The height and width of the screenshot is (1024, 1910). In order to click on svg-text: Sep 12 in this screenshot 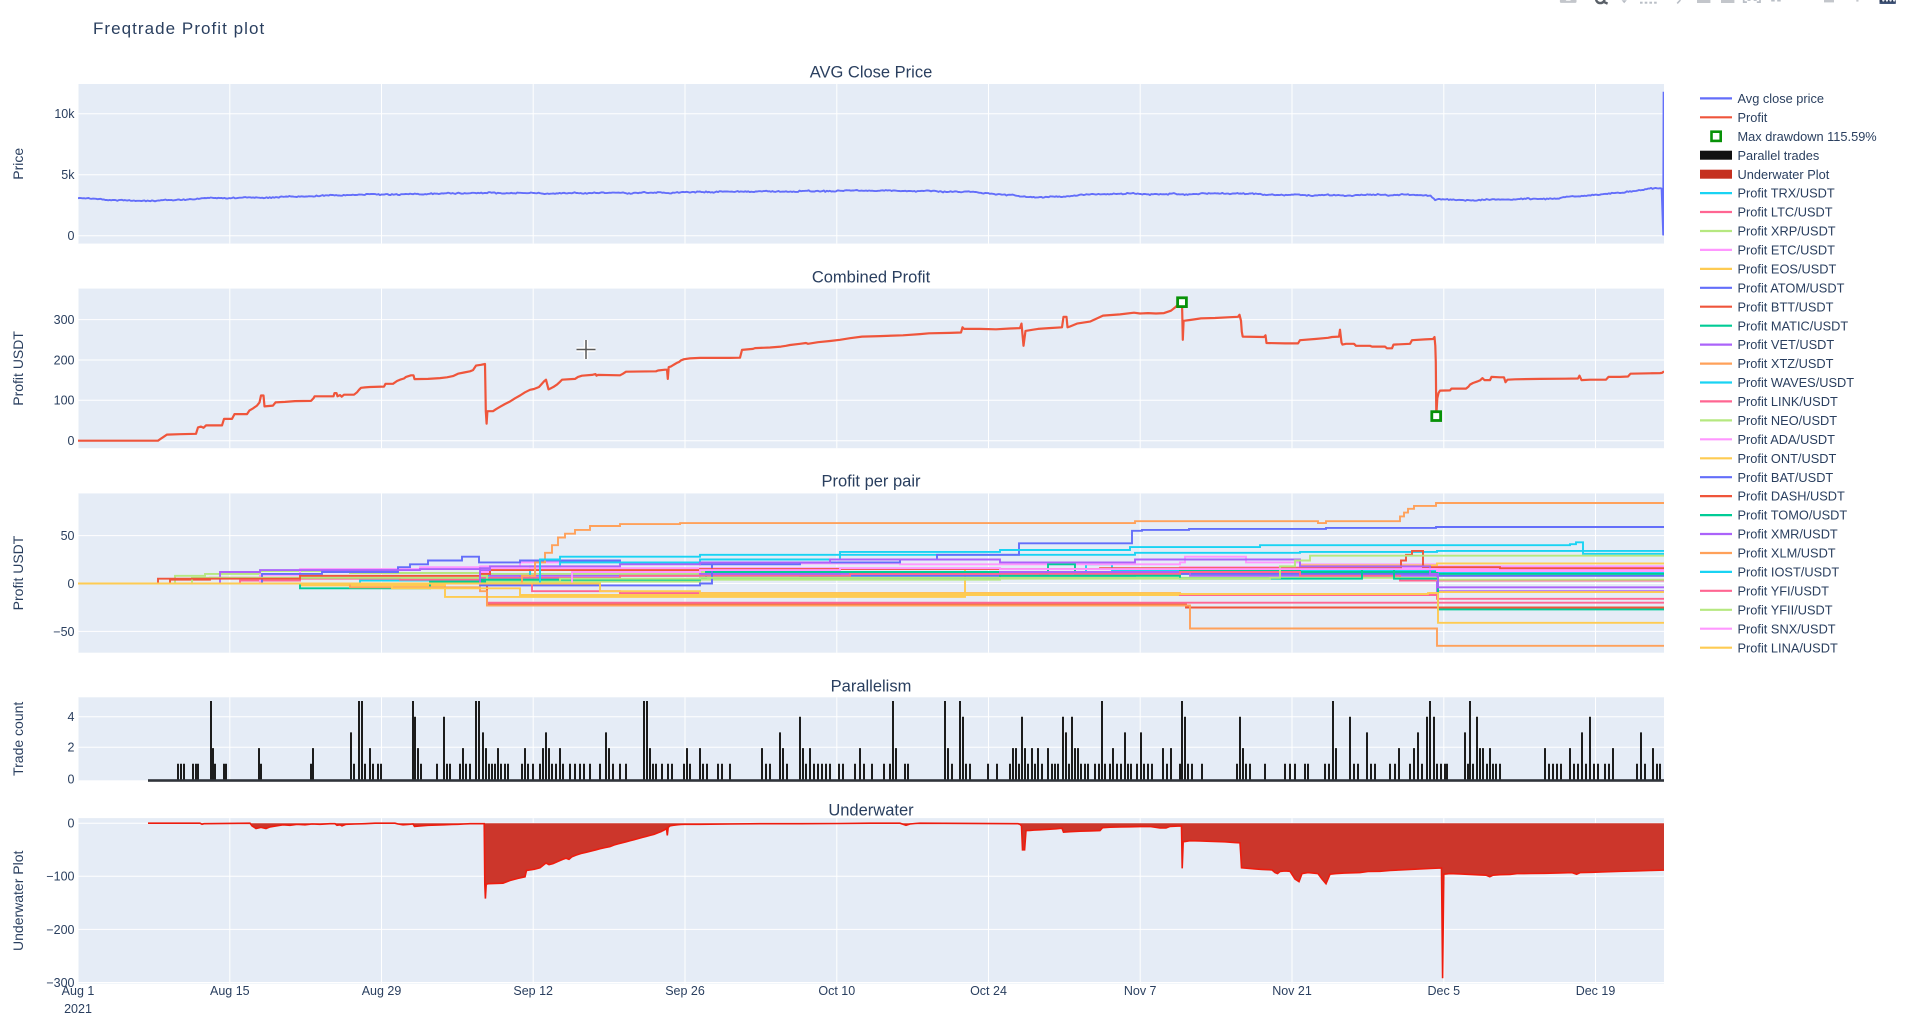, I will do `click(533, 991)`.